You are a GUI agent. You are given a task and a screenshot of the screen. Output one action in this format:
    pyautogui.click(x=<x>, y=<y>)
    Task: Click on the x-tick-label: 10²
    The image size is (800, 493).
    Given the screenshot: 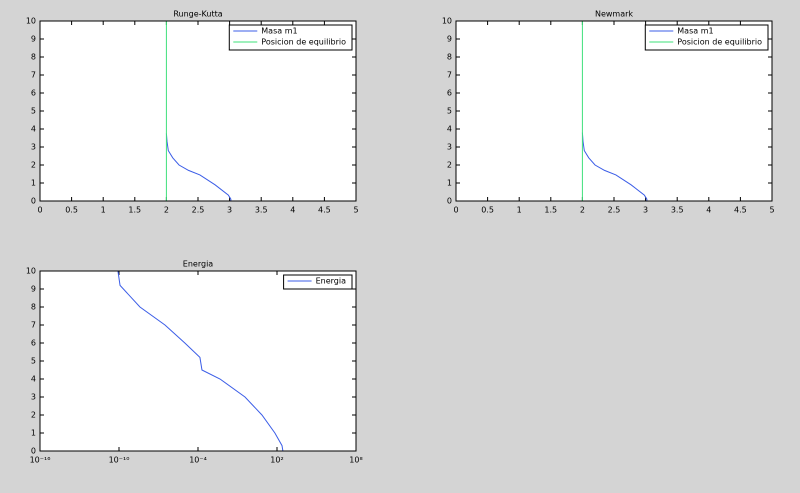 What is the action you would take?
    pyautogui.click(x=276, y=460)
    